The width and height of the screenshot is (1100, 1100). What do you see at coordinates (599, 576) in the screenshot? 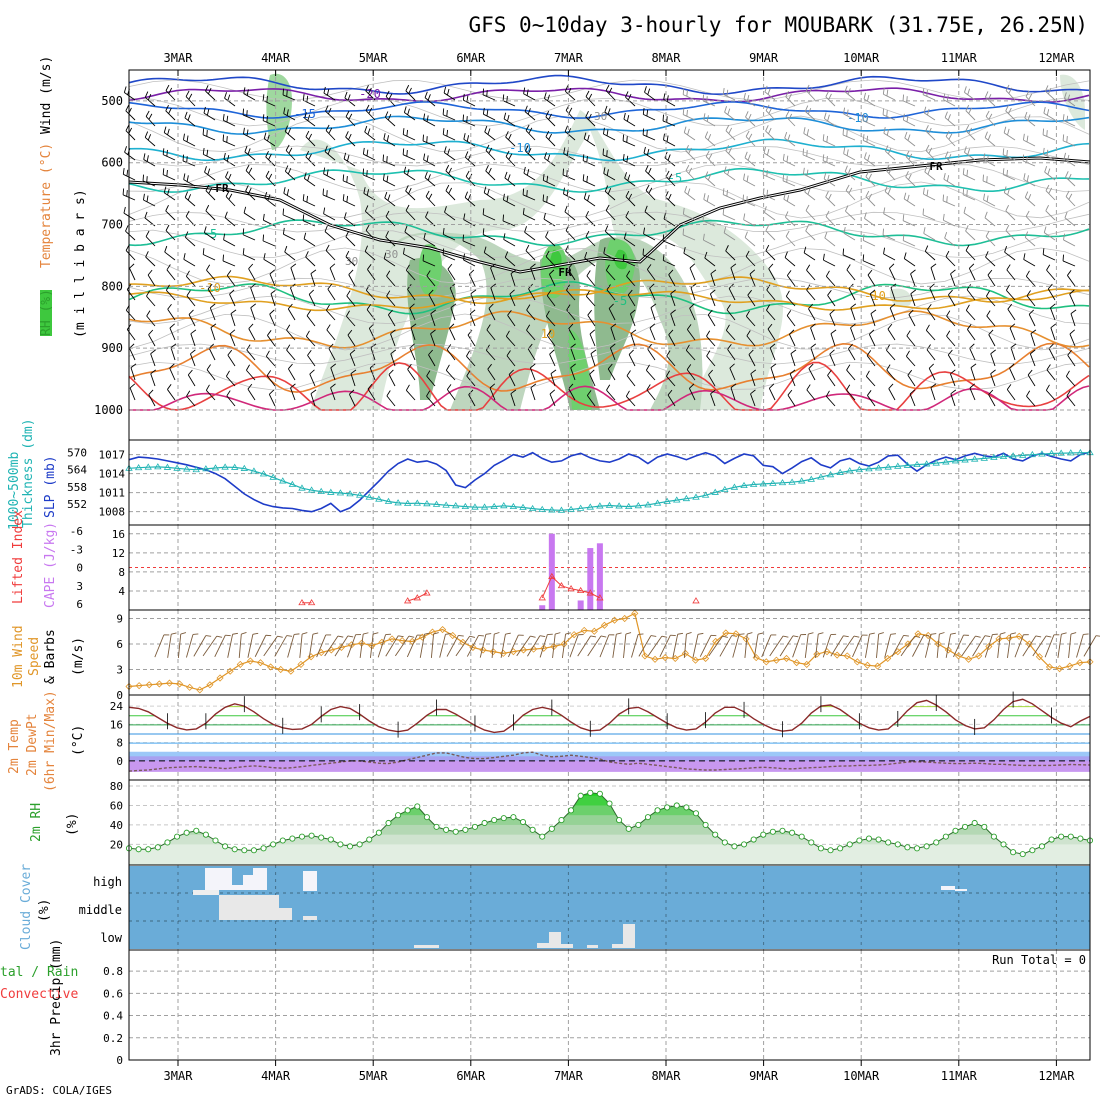
I see `cape-bar` at bounding box center [599, 576].